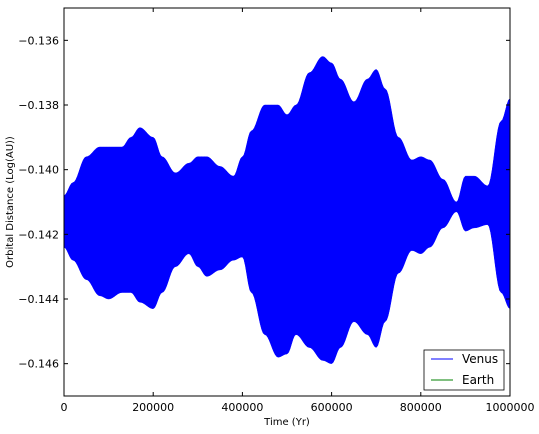 This screenshot has width=539, height=434. I want to click on y-axis-label: Orbital Distance (Log(AU)), so click(10, 202).